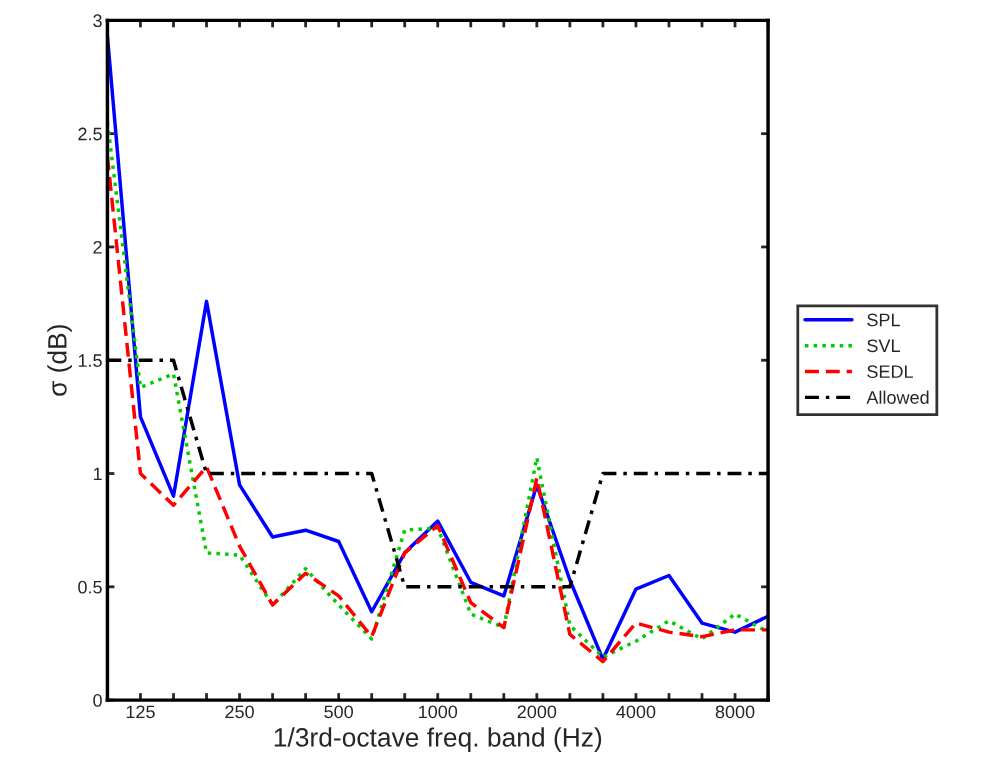 The image size is (1004, 784). Describe the element at coordinates (59, 360) in the screenshot. I see `y-axis-title: σ (dB)` at that location.